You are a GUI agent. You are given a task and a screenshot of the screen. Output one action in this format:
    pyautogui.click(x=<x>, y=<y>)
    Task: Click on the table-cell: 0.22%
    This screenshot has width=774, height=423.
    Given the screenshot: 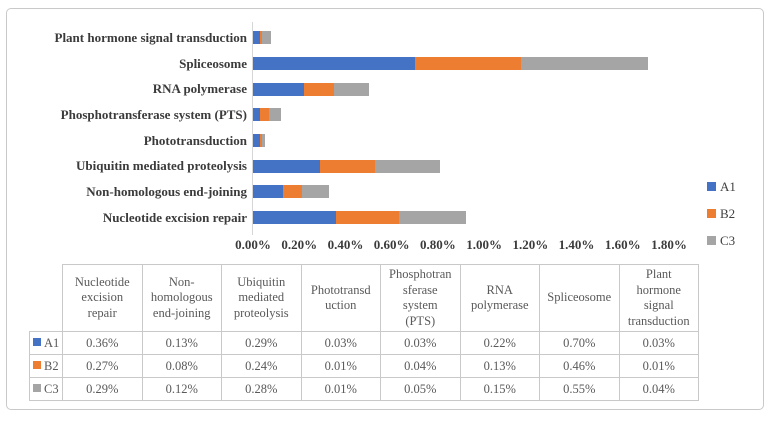 What is the action you would take?
    pyautogui.click(x=499, y=343)
    